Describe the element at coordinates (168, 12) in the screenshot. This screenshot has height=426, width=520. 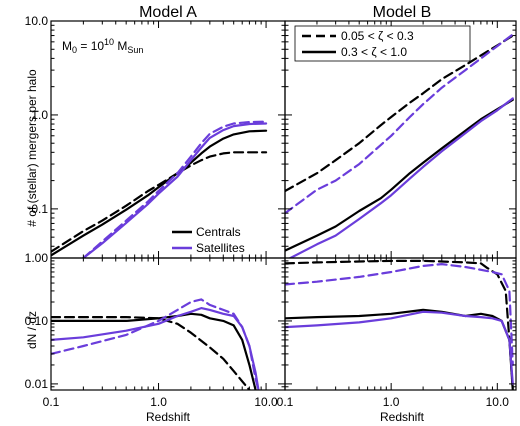
I see `title-model-a: Model A` at that location.